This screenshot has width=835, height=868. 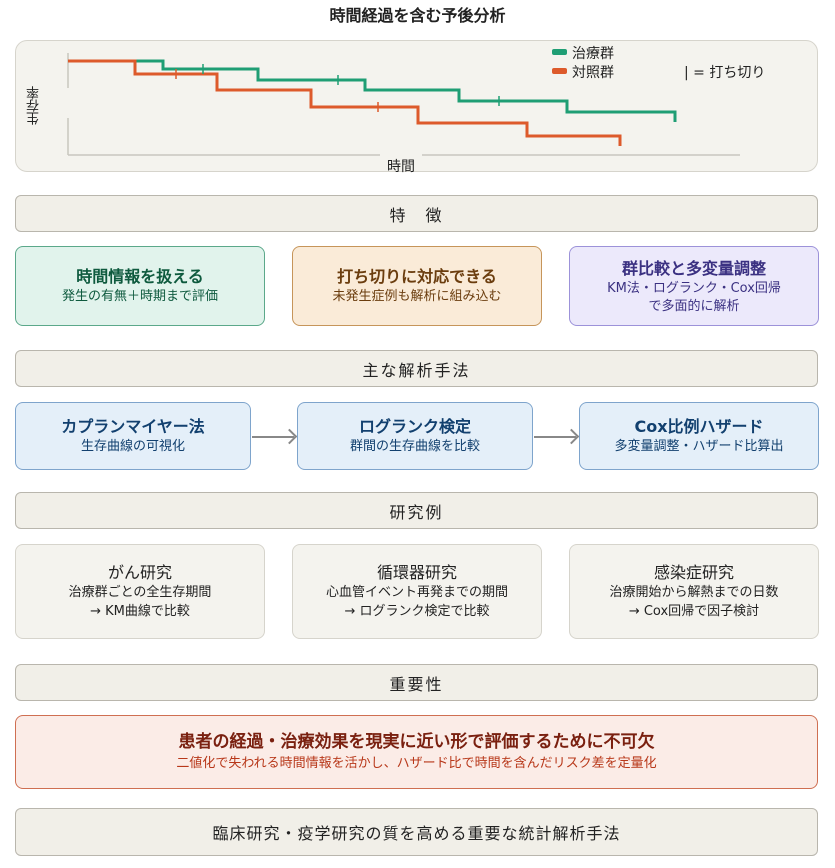 I want to click on examples-header: 研究例, so click(x=416, y=510).